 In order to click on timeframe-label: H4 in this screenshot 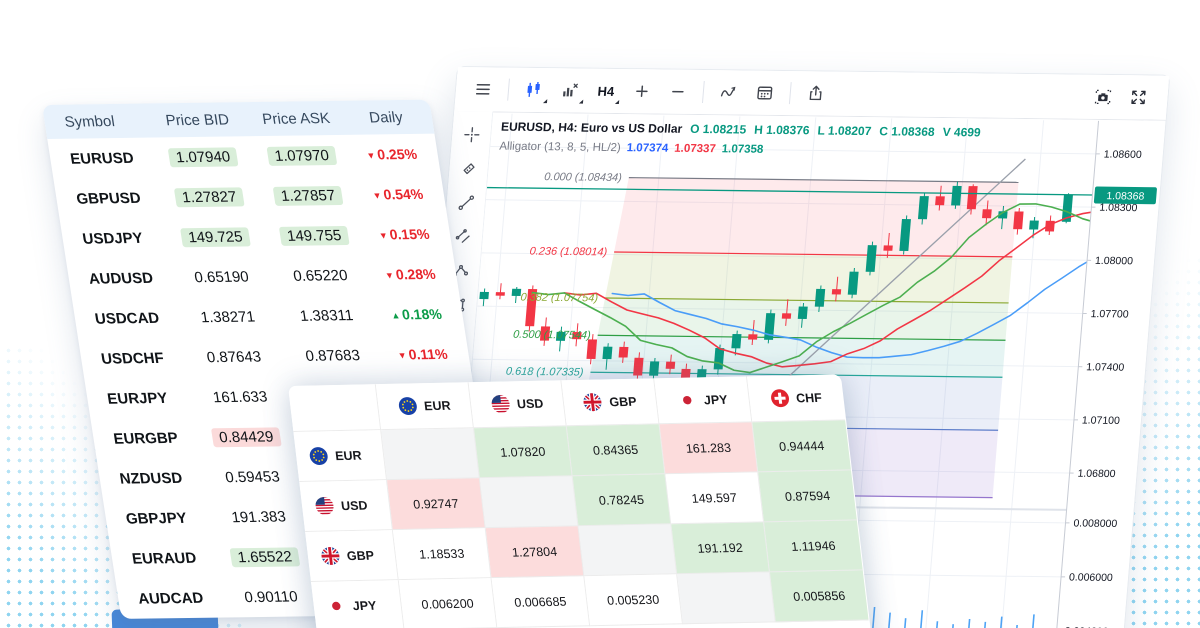, I will do `click(606, 91)`.